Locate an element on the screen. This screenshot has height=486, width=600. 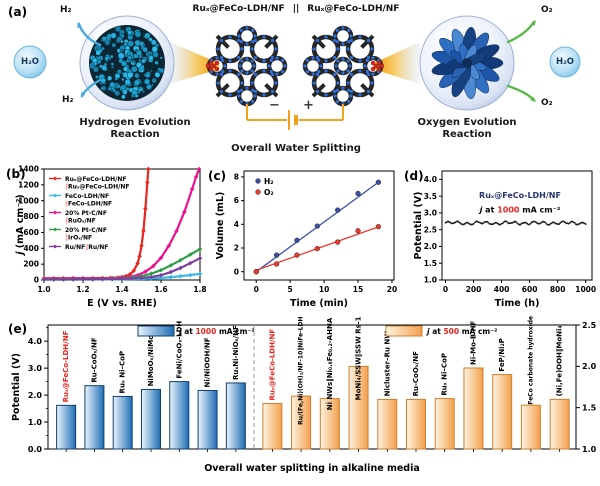
y-axis-label: Potential (V) is located at coordinates (418, 225).